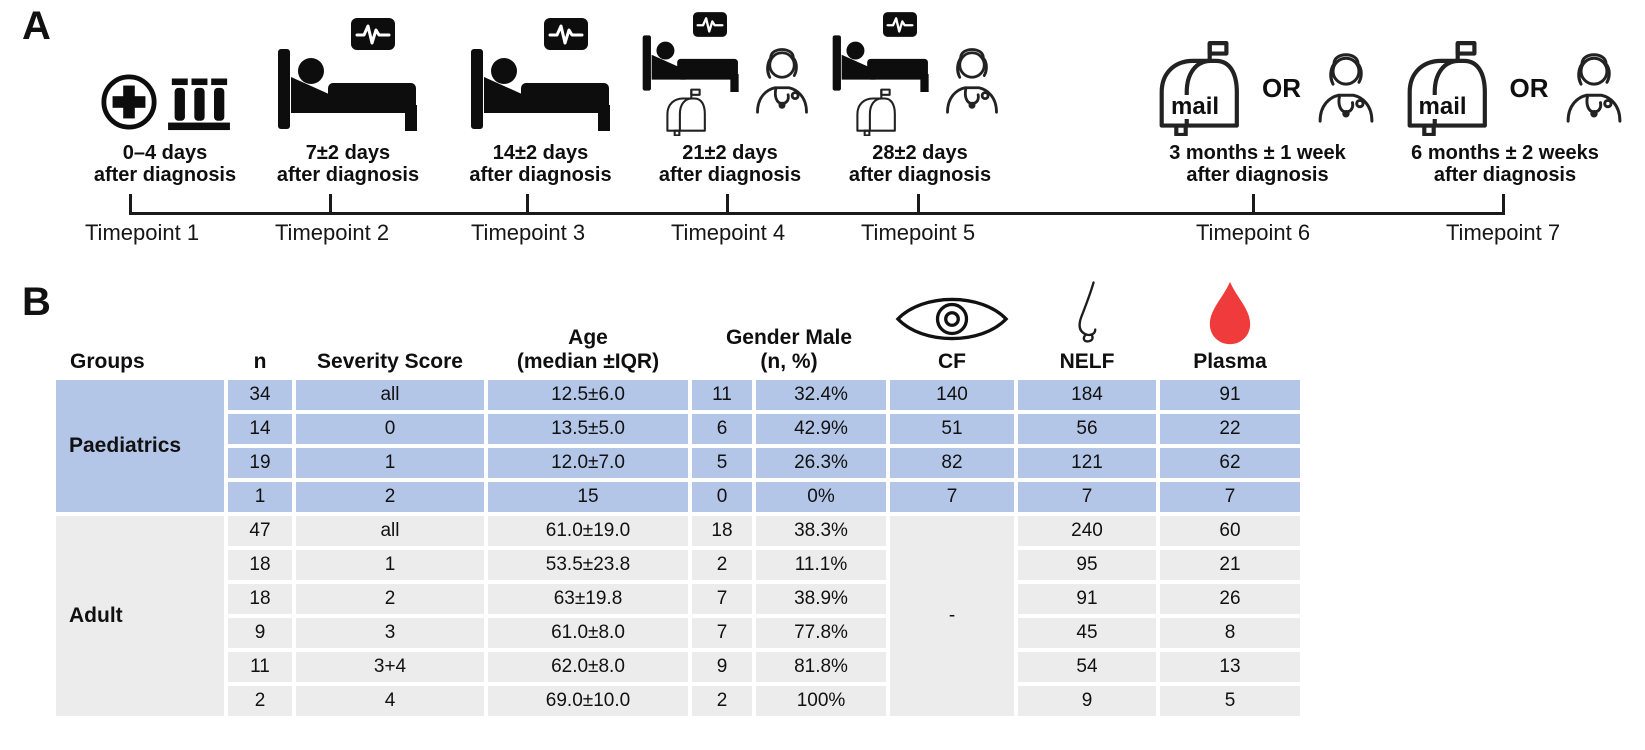 The width and height of the screenshot is (1645, 750). I want to click on timepoint-caption: 0–4 days after diagnosis, so click(165, 164).